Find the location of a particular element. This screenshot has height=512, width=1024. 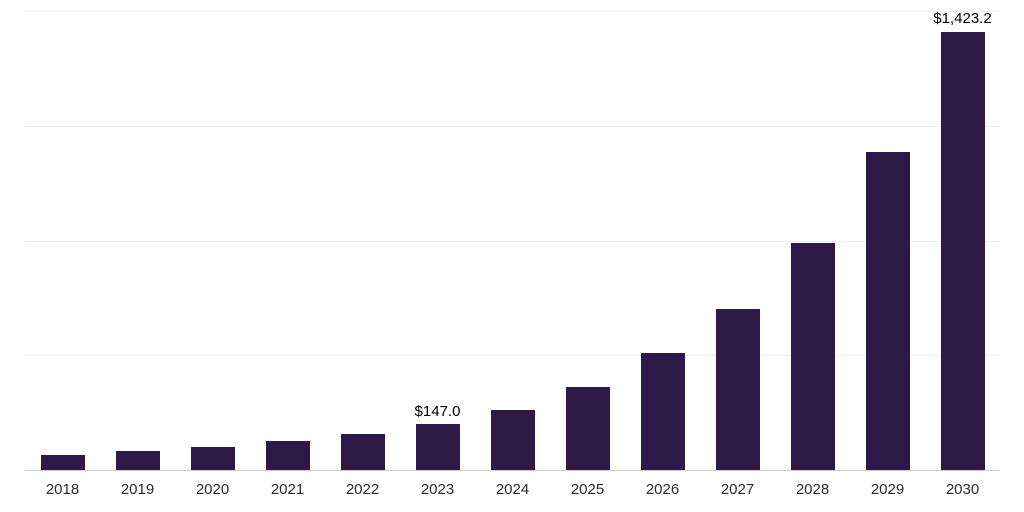

bar-column-2023: $147.0 is located at coordinates (437, 240).